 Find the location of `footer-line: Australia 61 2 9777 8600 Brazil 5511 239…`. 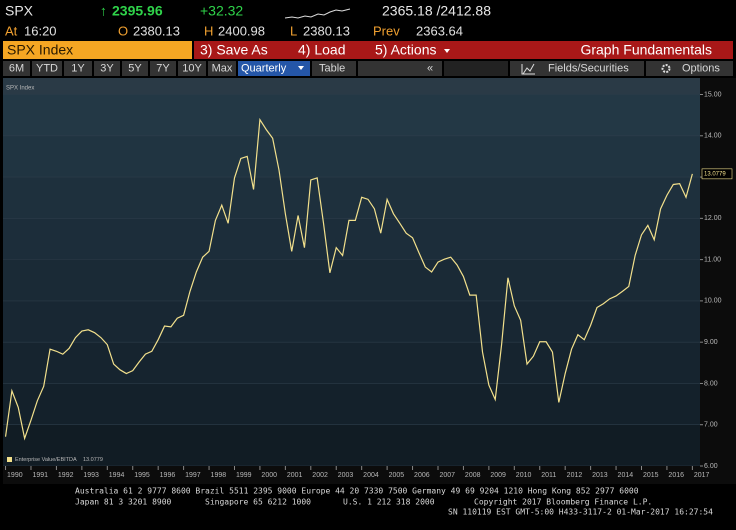

footer-line: Australia 61 2 9777 8600 Brazil 5511 239… is located at coordinates (357, 491).